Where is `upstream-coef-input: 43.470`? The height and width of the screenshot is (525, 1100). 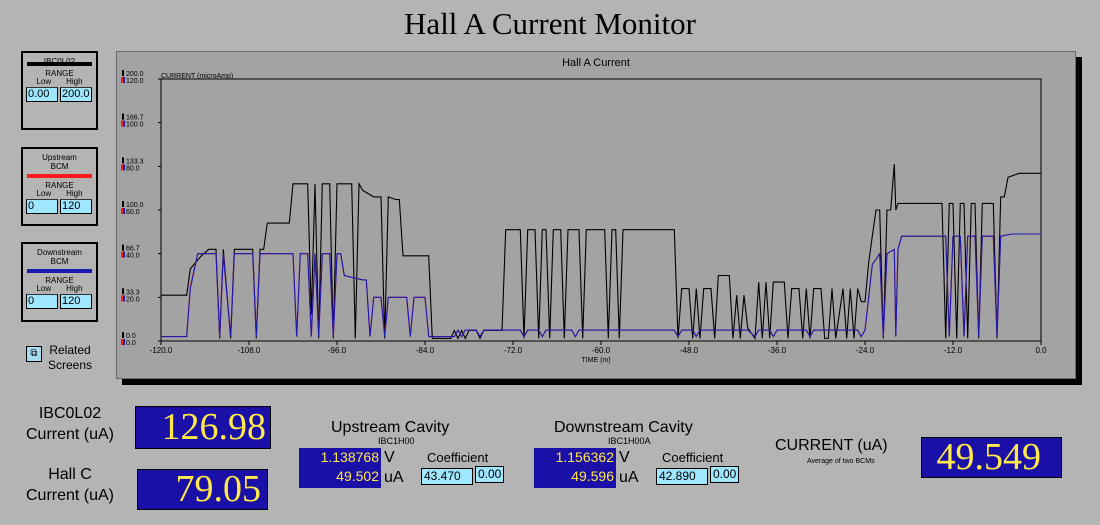 upstream-coef-input: 43.470 is located at coordinates (447, 476).